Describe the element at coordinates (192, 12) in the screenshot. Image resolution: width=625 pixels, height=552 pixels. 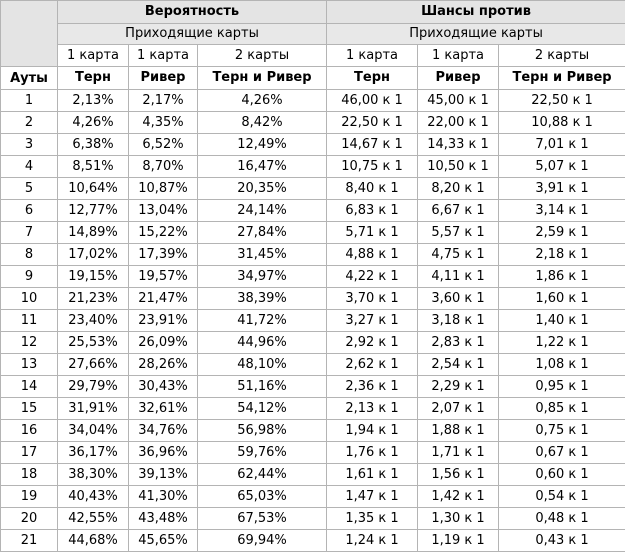
I see `probability-title: Вероятность` at that location.